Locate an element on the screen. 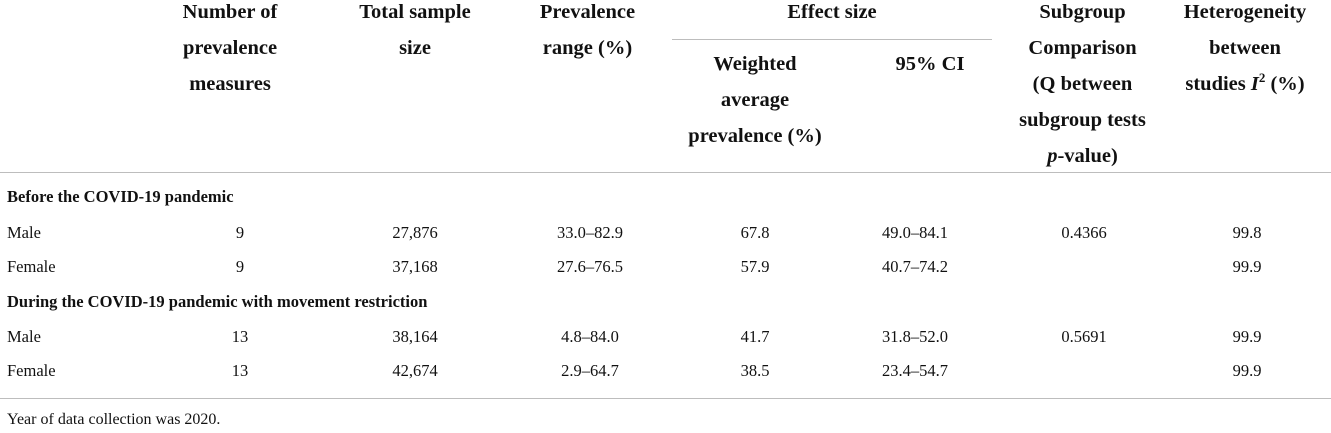 The height and width of the screenshot is (433, 1331). header-line: Effect size is located at coordinates (832, 12).